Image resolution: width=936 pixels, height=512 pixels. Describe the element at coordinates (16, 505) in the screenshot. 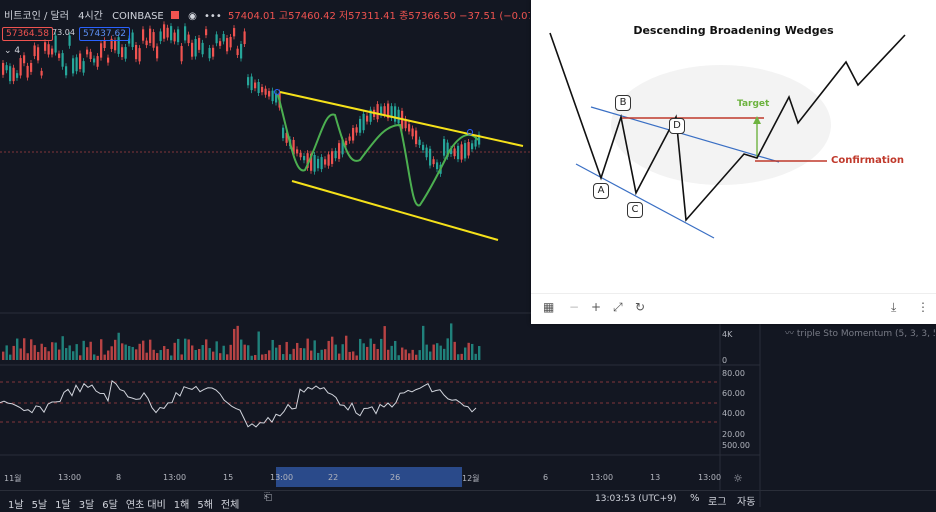

I see `timeframe-button: 1날` at that location.